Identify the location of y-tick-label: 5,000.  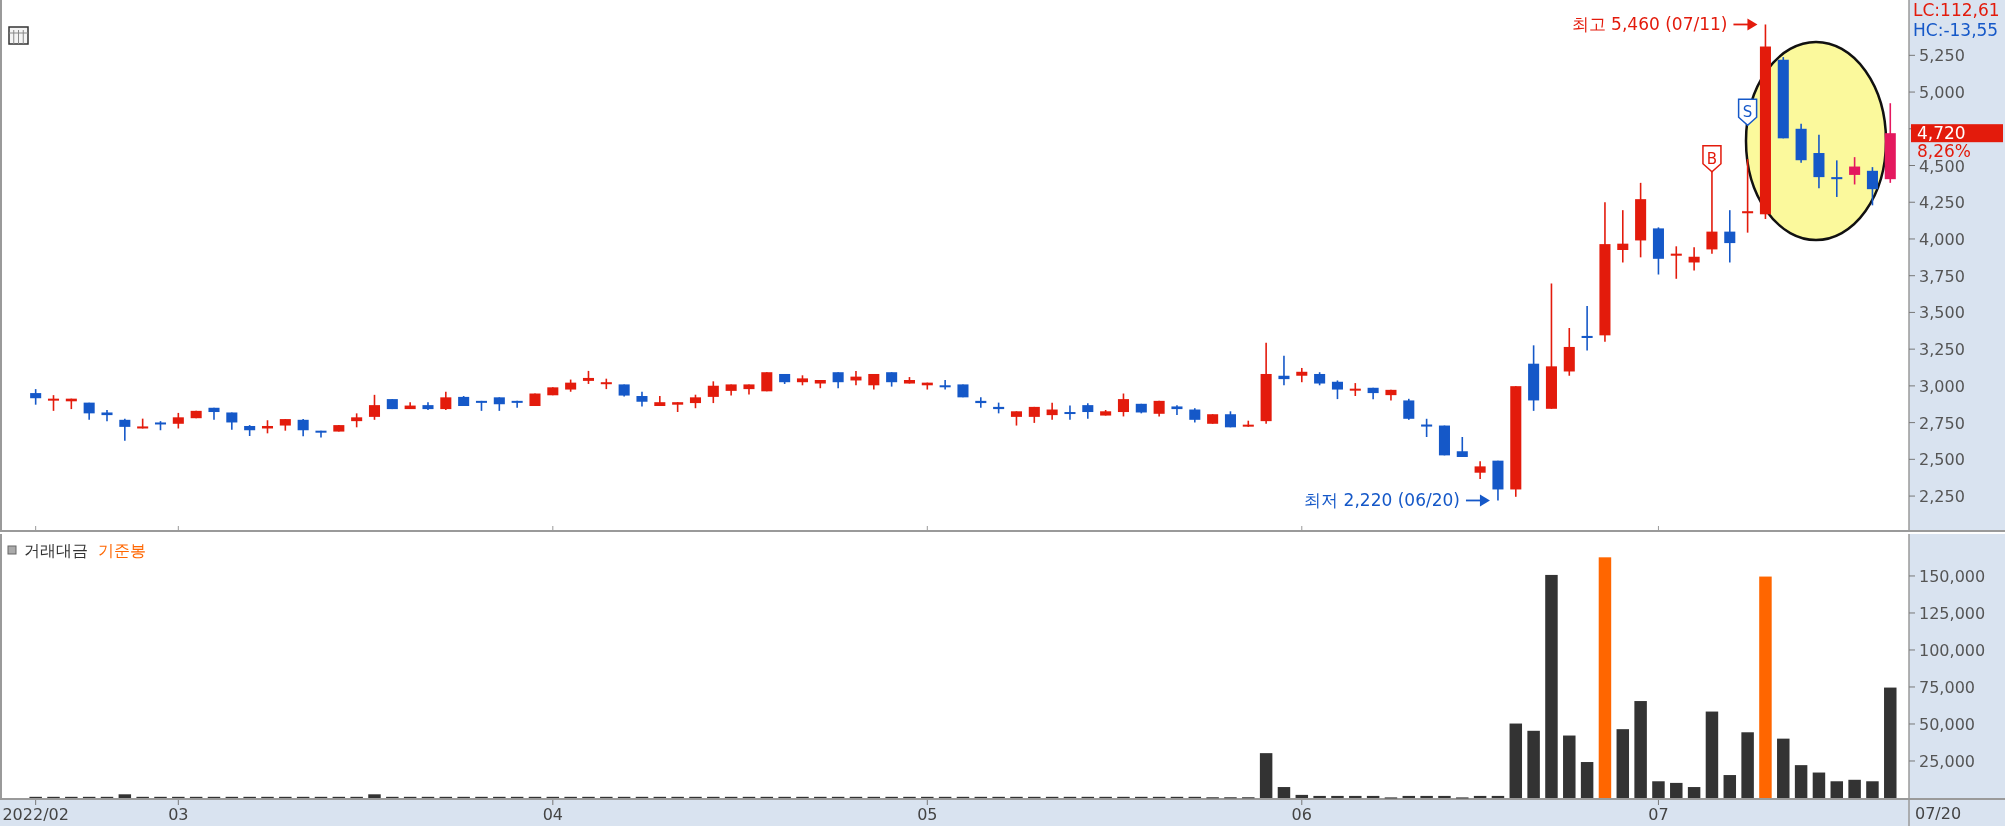
(1942, 93).